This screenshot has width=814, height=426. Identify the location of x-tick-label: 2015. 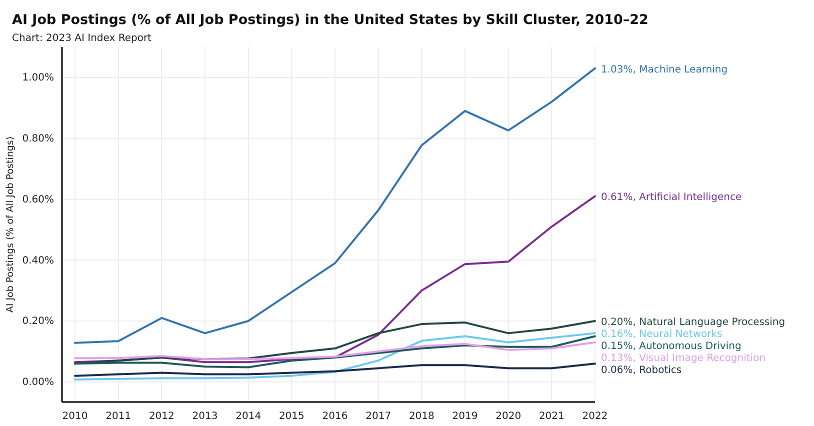
(291, 416).